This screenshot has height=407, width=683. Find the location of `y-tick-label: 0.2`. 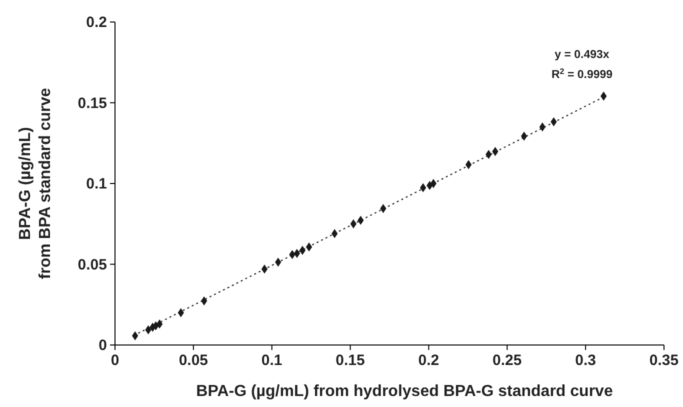

y-tick-label: 0.2 is located at coordinates (96, 22).